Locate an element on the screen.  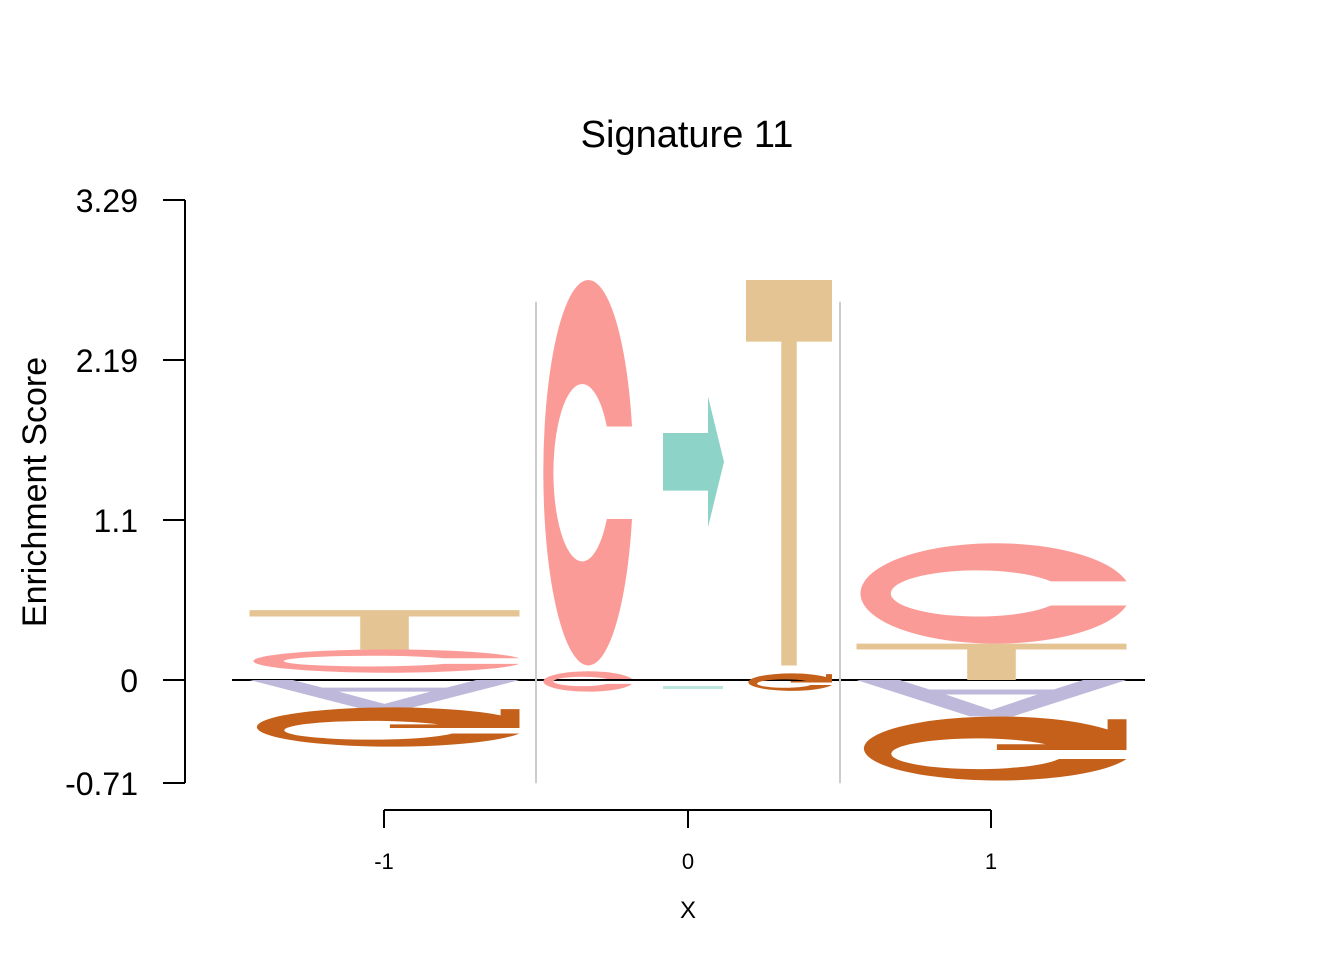
x-axis: -1 0 1 is located at coordinates (685, 841).